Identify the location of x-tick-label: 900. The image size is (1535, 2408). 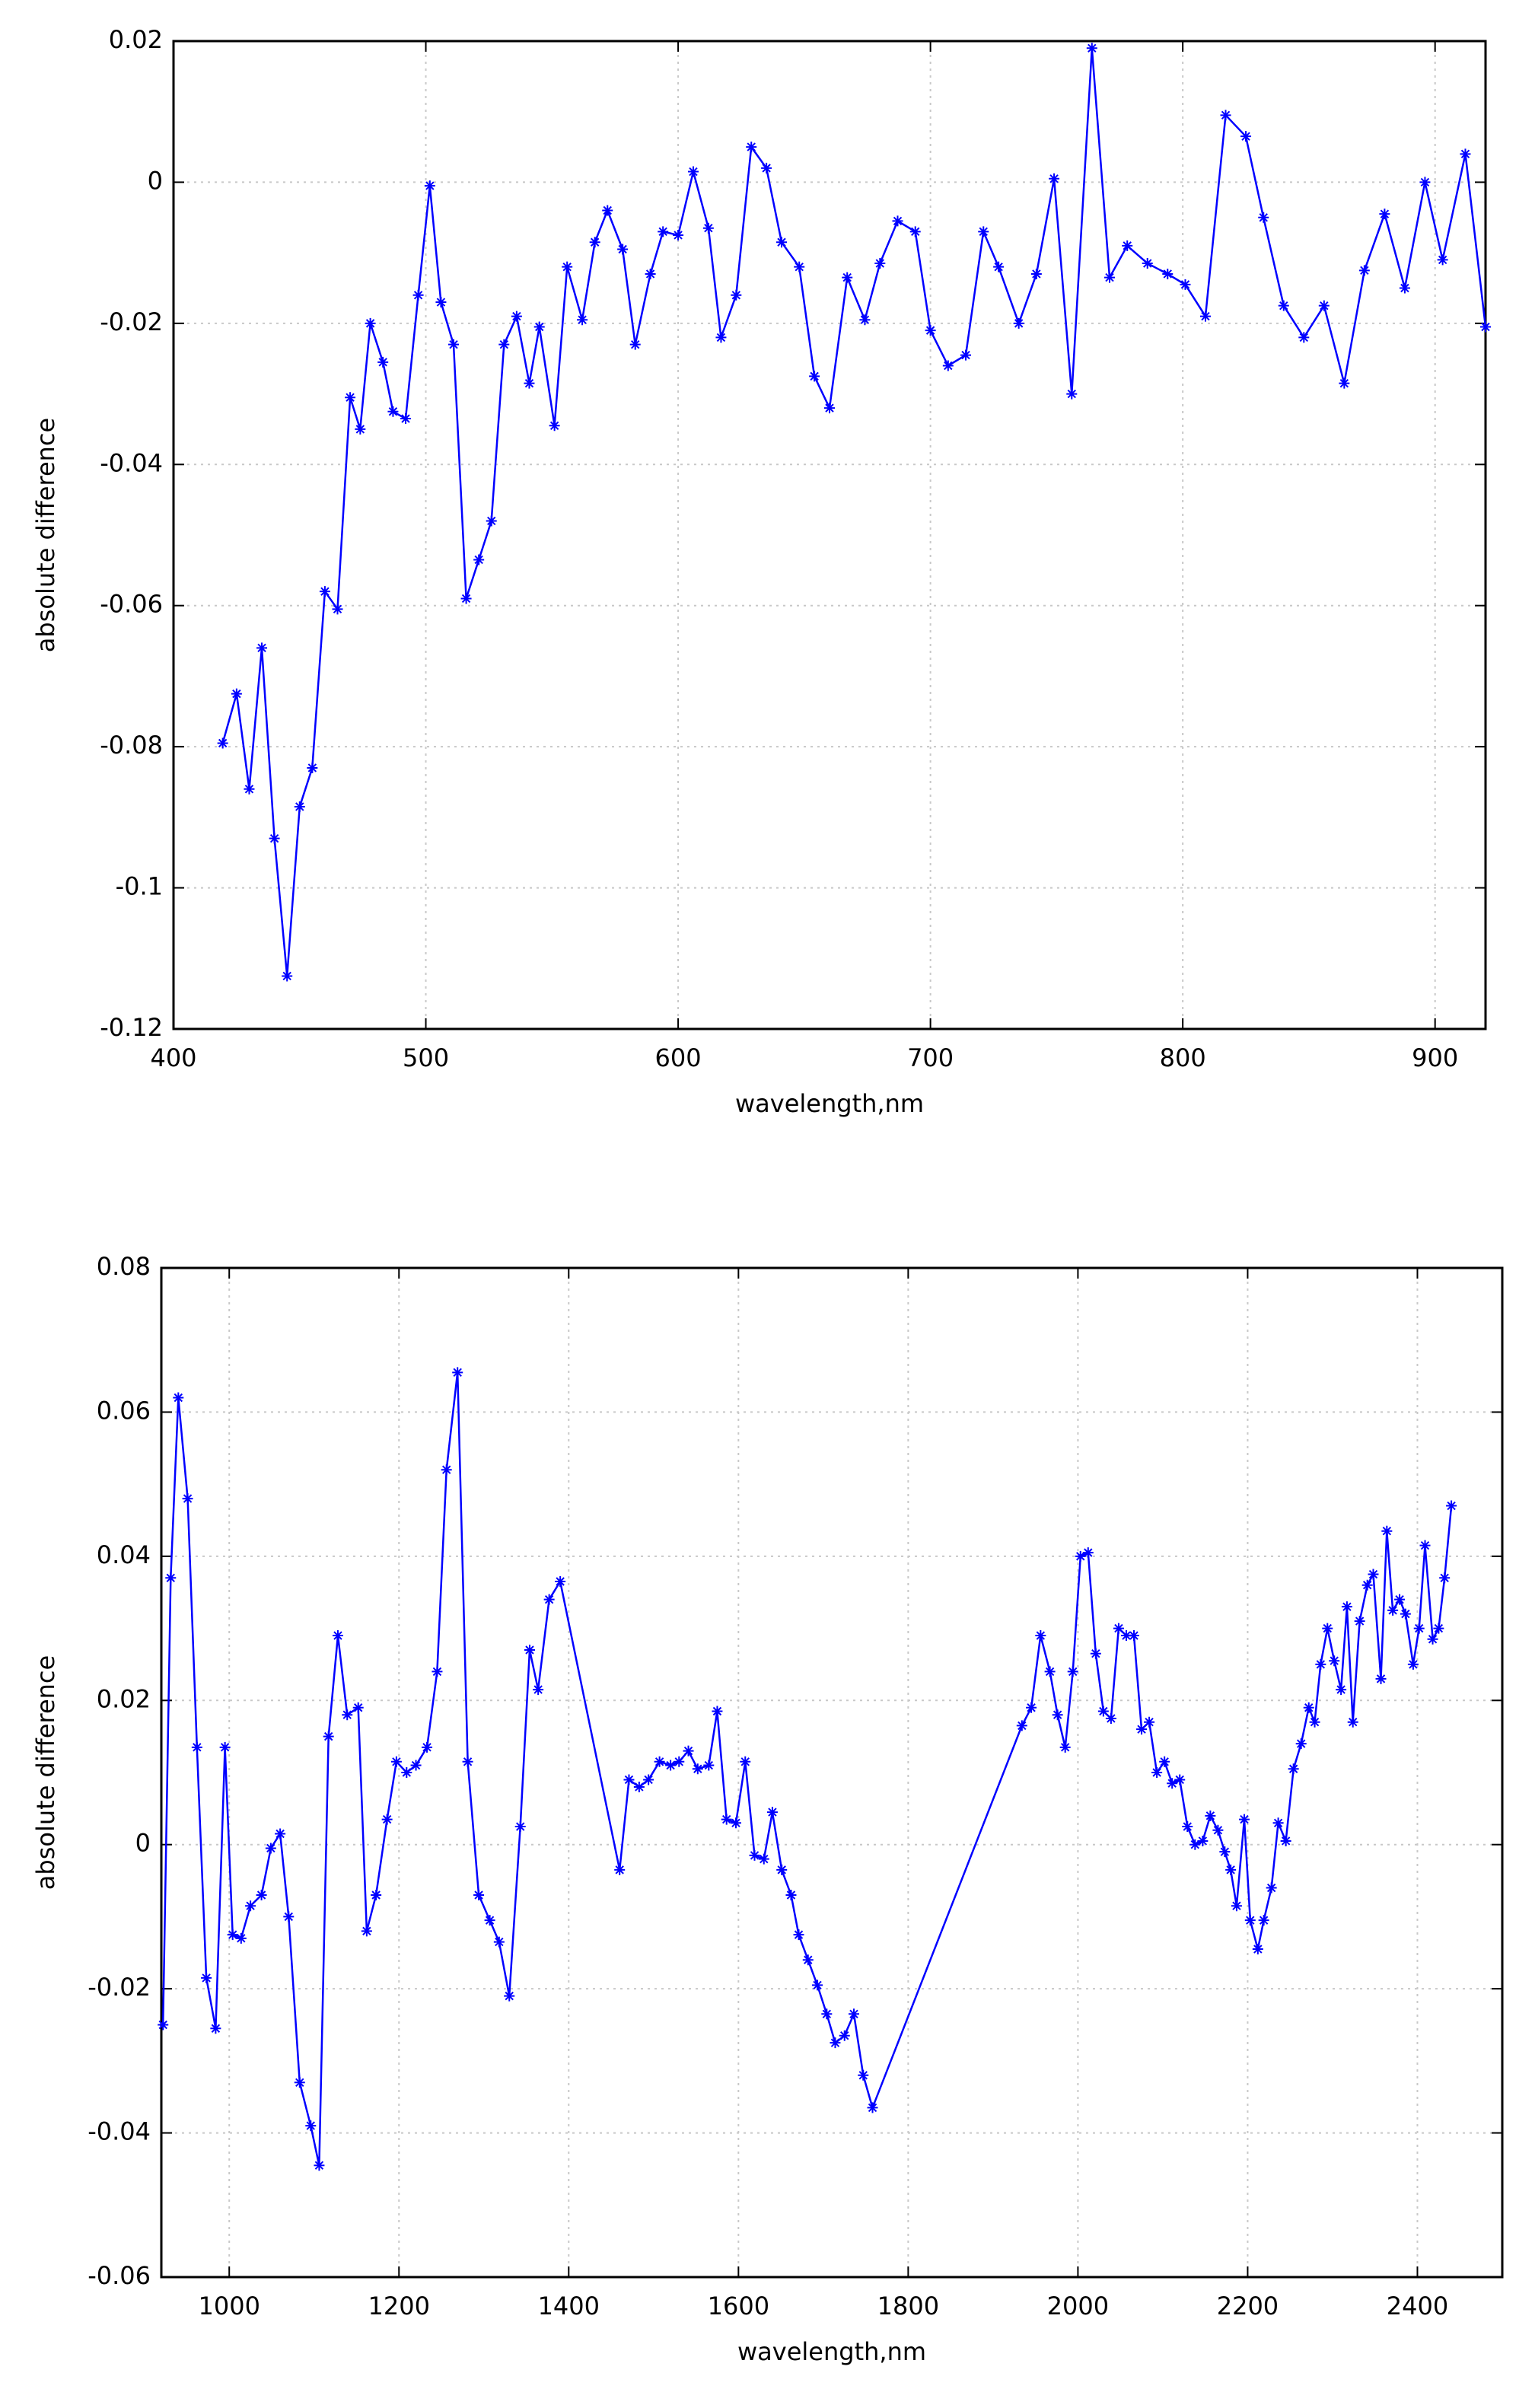
(1435, 1057).